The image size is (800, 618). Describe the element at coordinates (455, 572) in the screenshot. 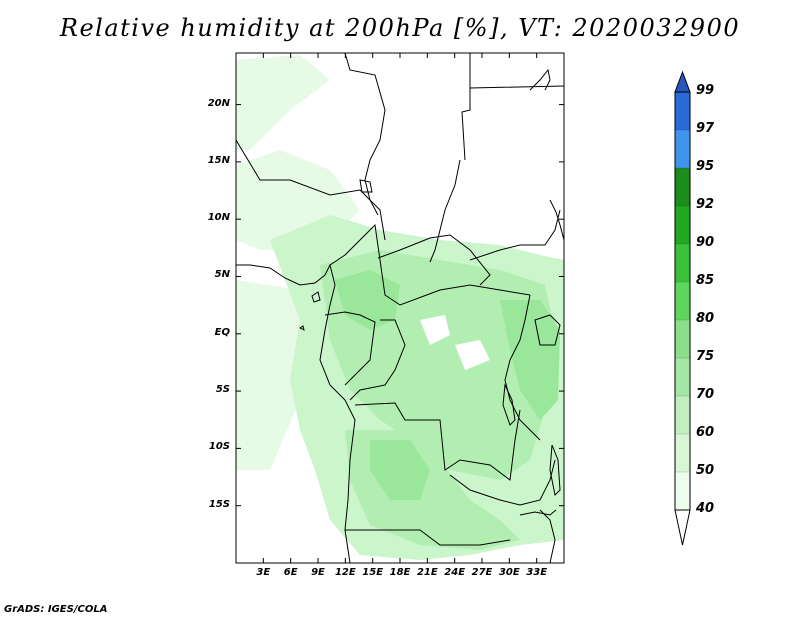

I see `lon-label: 24E` at that location.